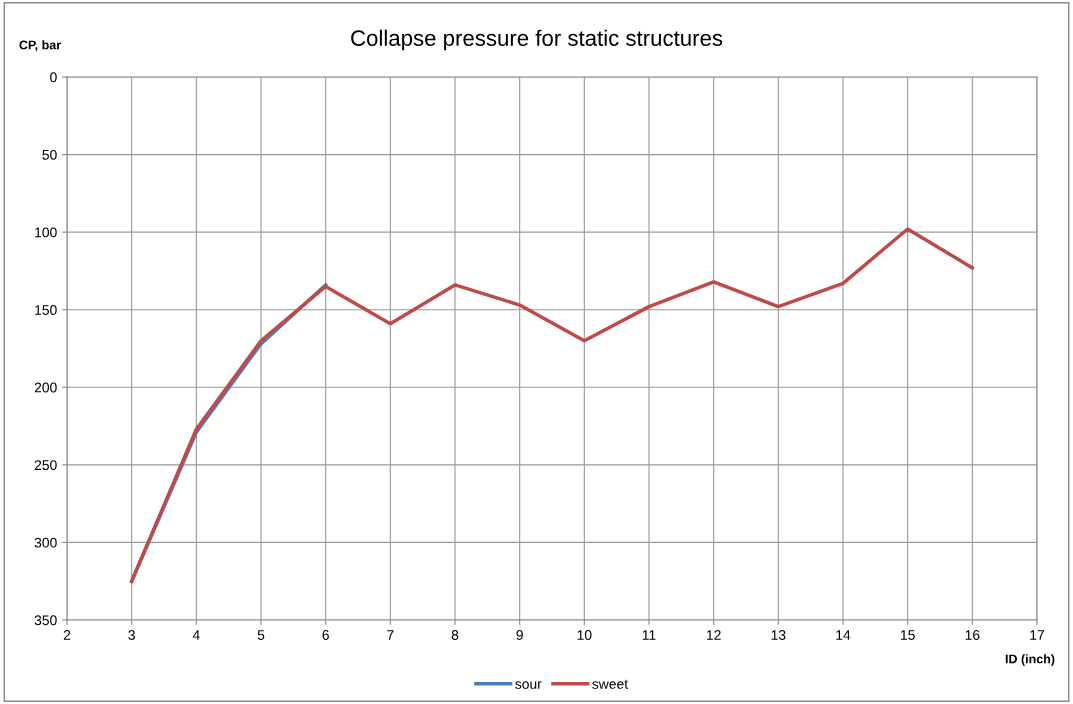 The height and width of the screenshot is (704, 1073). What do you see at coordinates (455, 635) in the screenshot?
I see `x-tick-label: 8` at bounding box center [455, 635].